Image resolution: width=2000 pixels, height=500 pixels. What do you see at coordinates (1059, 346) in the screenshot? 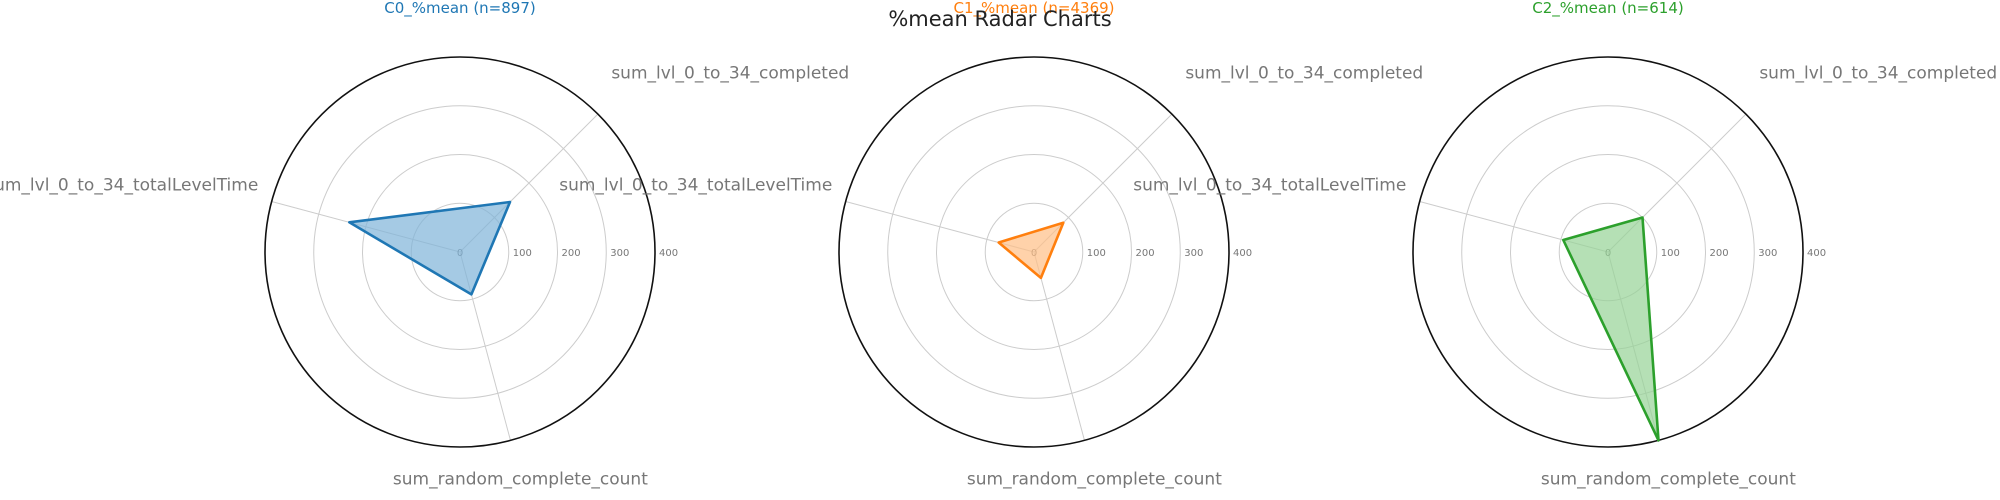
I see `axis-spoke` at bounding box center [1059, 346].